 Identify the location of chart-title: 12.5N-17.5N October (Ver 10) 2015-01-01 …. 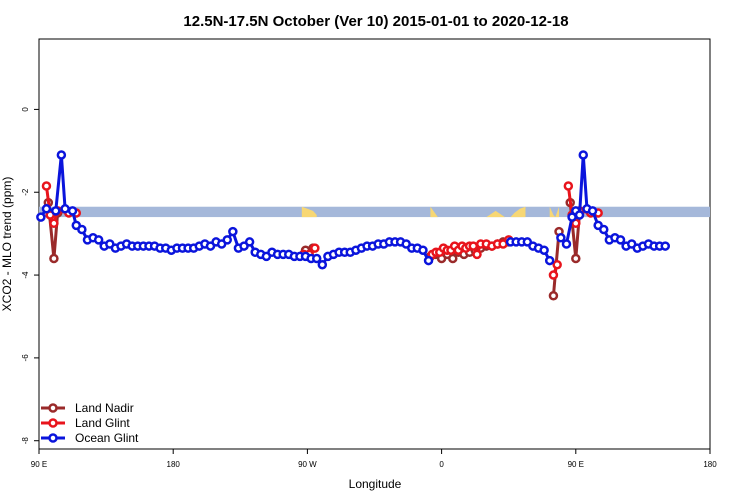
(375, 21).